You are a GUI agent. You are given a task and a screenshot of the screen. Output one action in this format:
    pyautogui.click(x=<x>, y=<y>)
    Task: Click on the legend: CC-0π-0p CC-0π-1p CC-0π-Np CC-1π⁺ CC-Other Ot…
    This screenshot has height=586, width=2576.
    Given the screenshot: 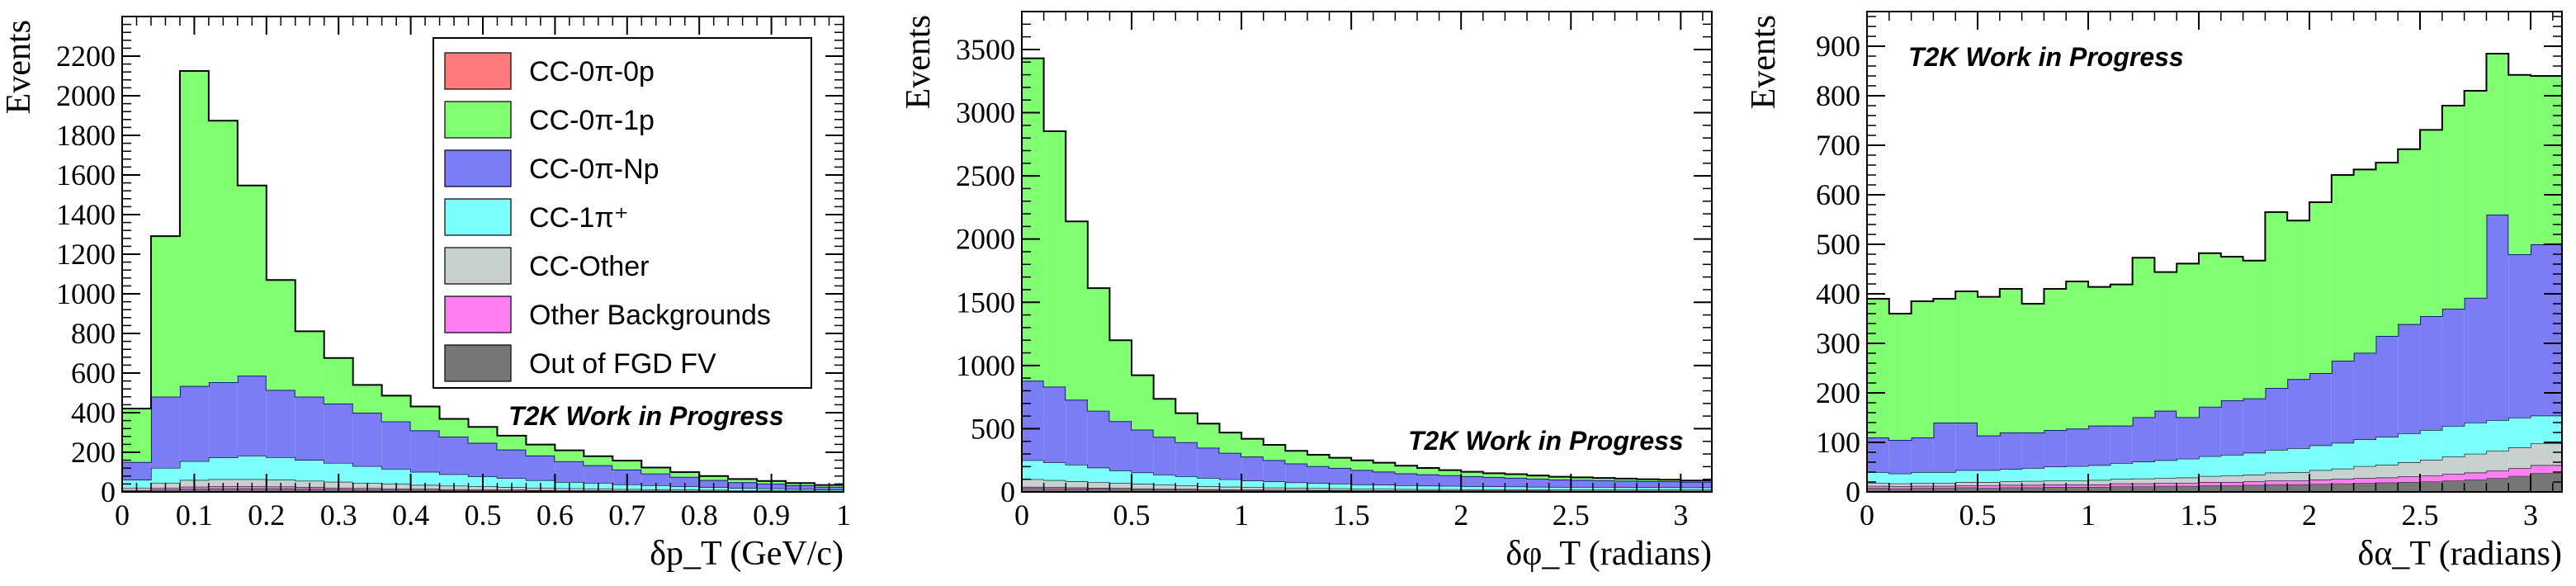 What is the action you would take?
    pyautogui.click(x=622, y=213)
    